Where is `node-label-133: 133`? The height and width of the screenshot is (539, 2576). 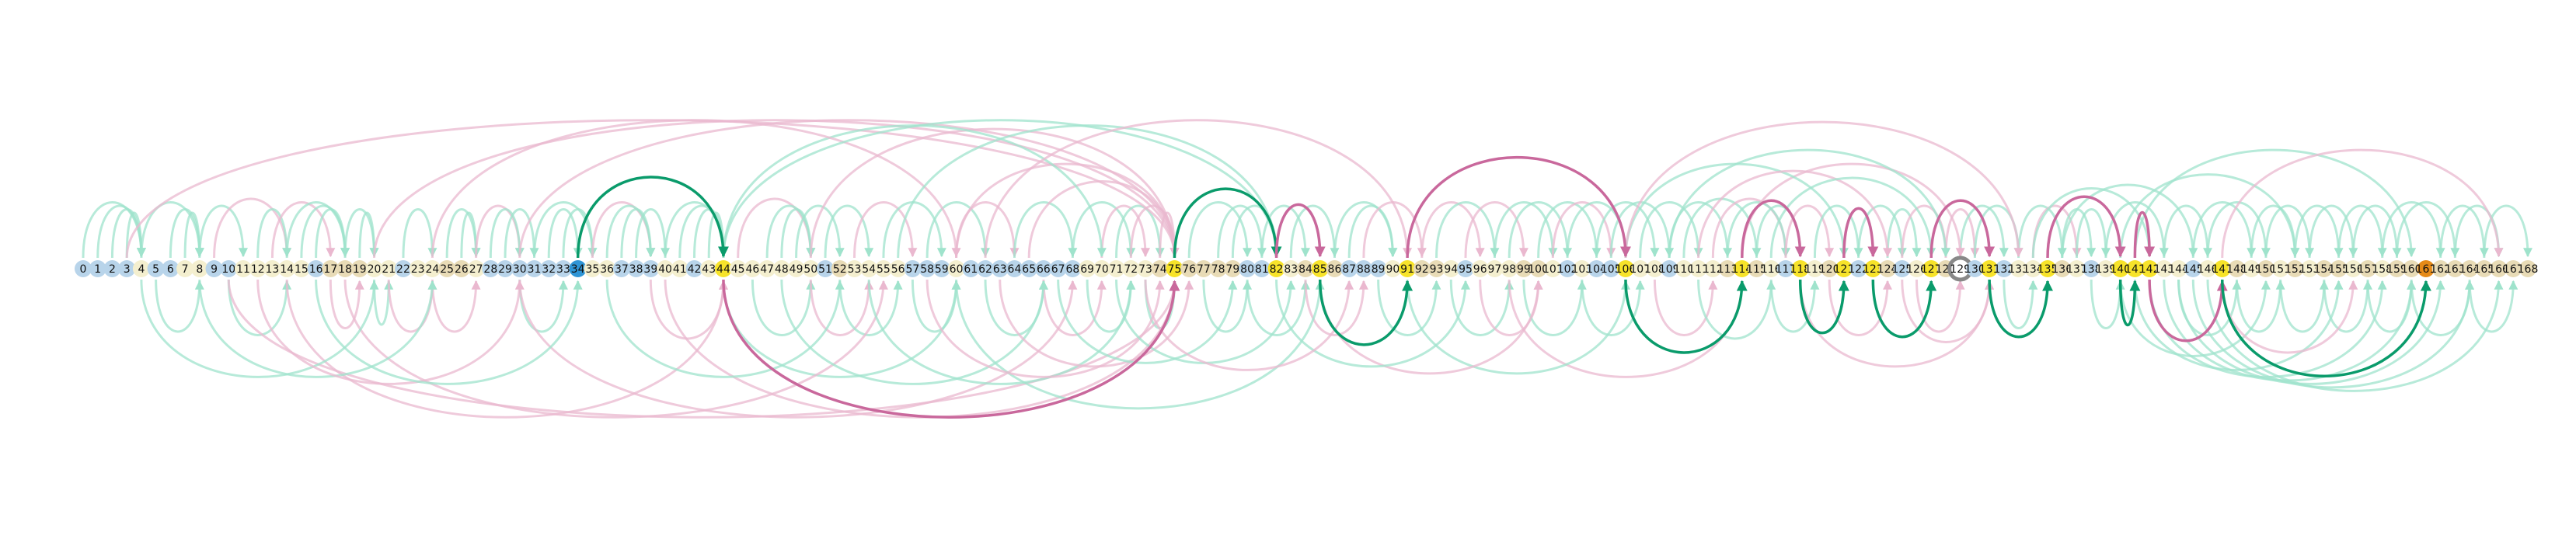 node-label-133: 133 is located at coordinates (2018, 269).